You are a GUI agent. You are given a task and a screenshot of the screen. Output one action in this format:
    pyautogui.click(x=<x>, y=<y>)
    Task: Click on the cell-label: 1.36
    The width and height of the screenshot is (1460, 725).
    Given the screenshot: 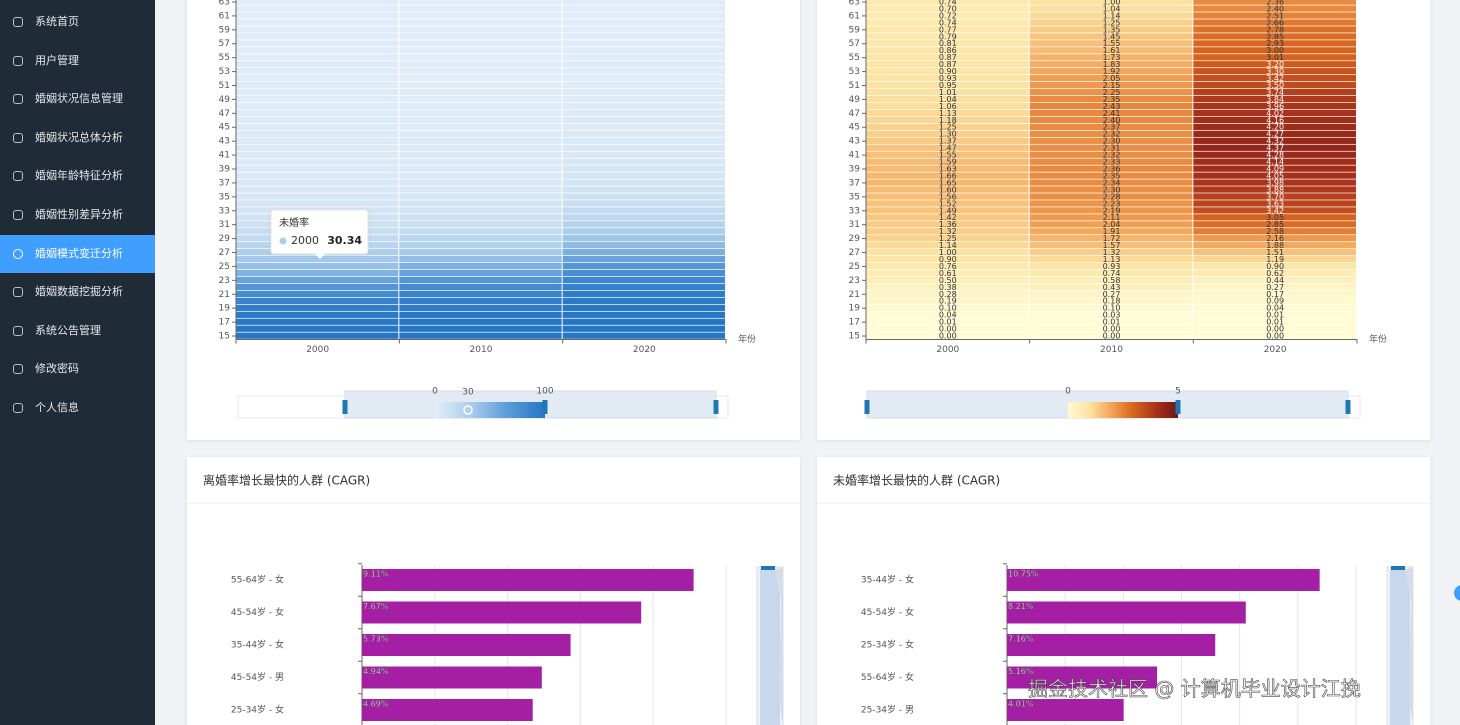 What is the action you would take?
    pyautogui.click(x=948, y=224)
    